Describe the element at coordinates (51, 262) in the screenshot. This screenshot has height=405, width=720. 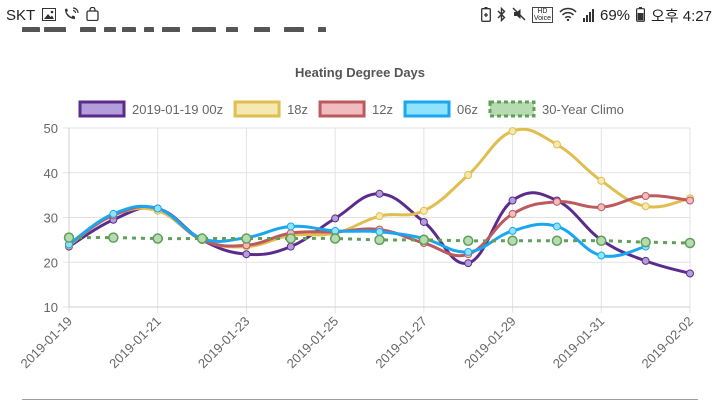
I see `y-tick-label: 20` at that location.